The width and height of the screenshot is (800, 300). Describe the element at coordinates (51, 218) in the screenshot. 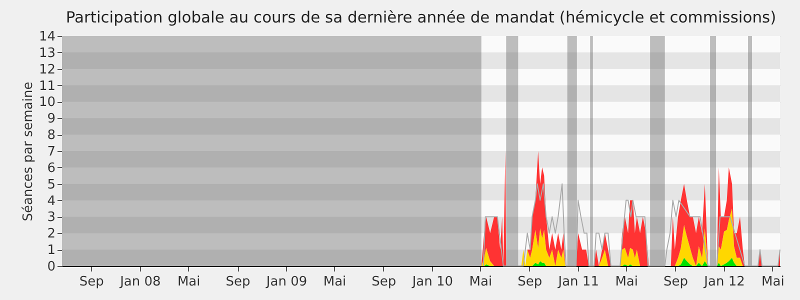

I see `y-tick-label: 3` at that location.